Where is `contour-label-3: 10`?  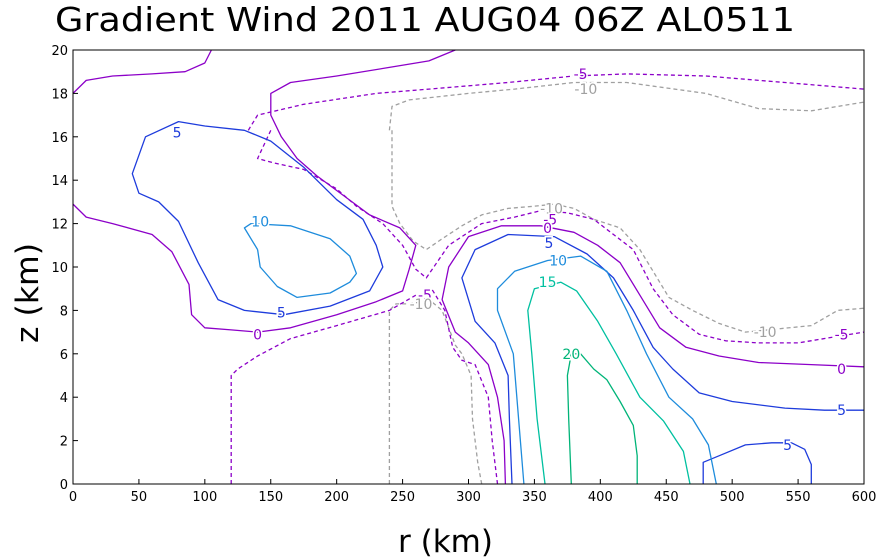
contour-label-3: 10 is located at coordinates (260, 222).